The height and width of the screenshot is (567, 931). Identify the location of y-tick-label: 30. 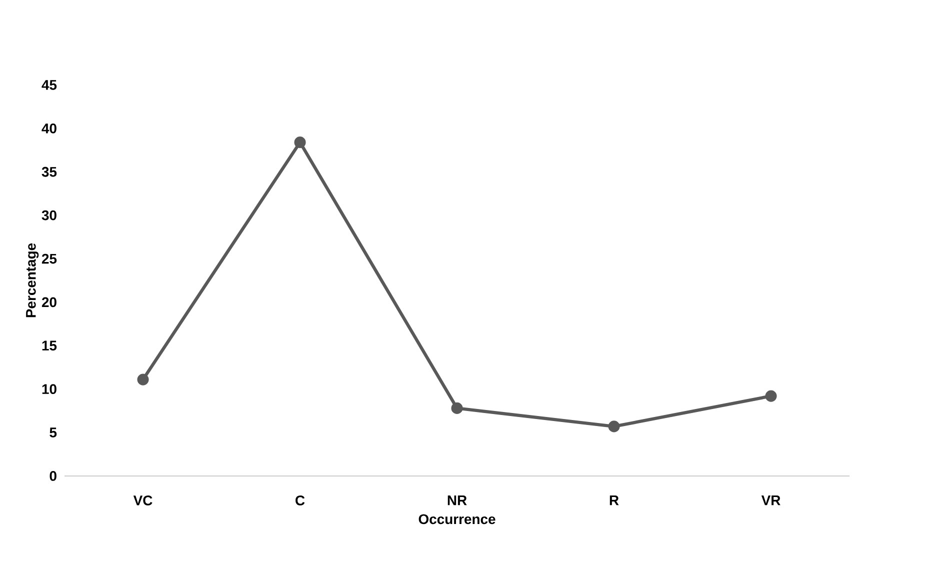
(49, 215).